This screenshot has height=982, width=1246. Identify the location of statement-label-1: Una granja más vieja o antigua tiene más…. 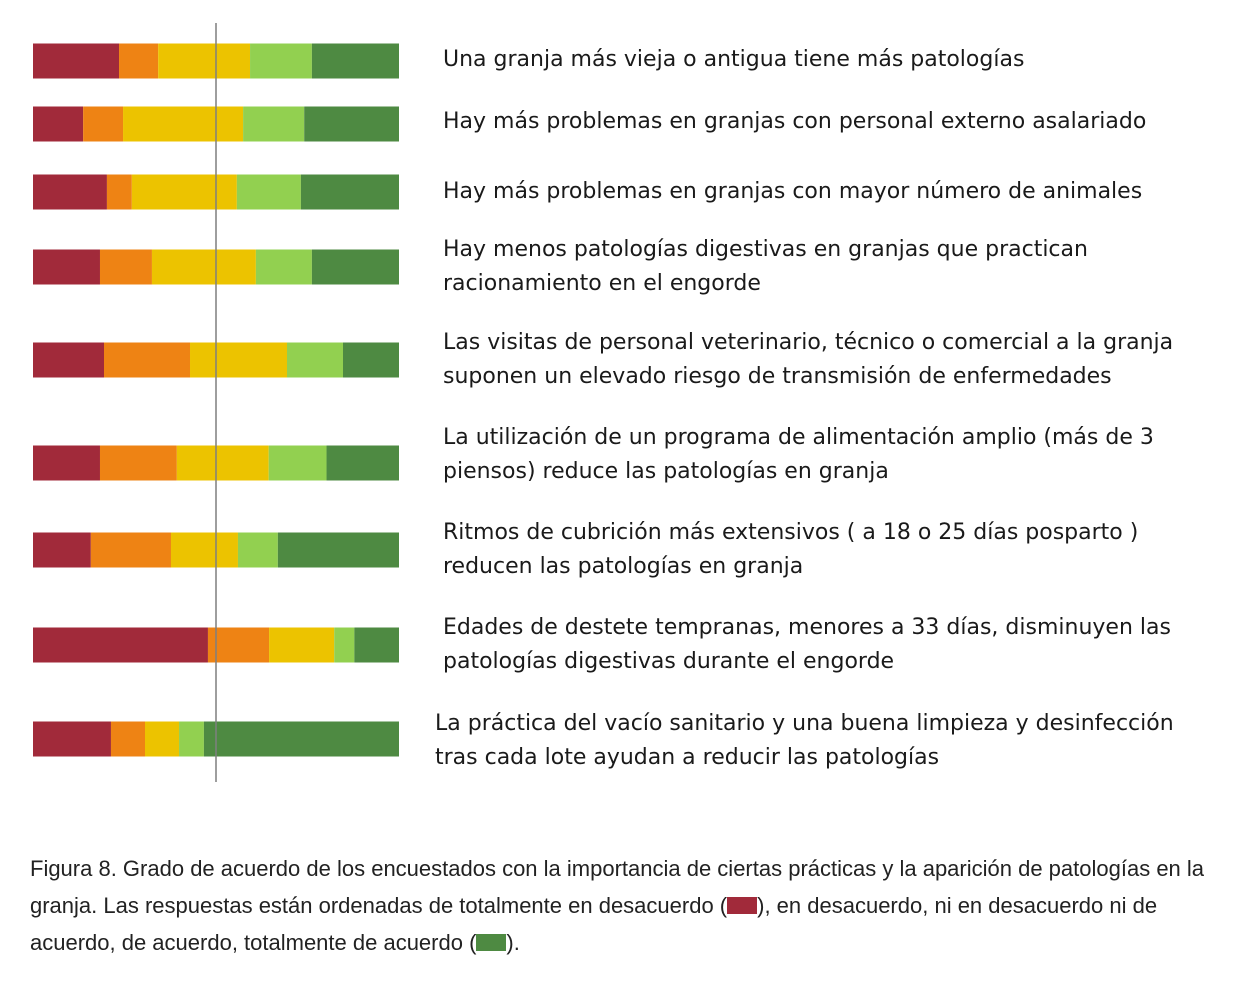
(734, 59).